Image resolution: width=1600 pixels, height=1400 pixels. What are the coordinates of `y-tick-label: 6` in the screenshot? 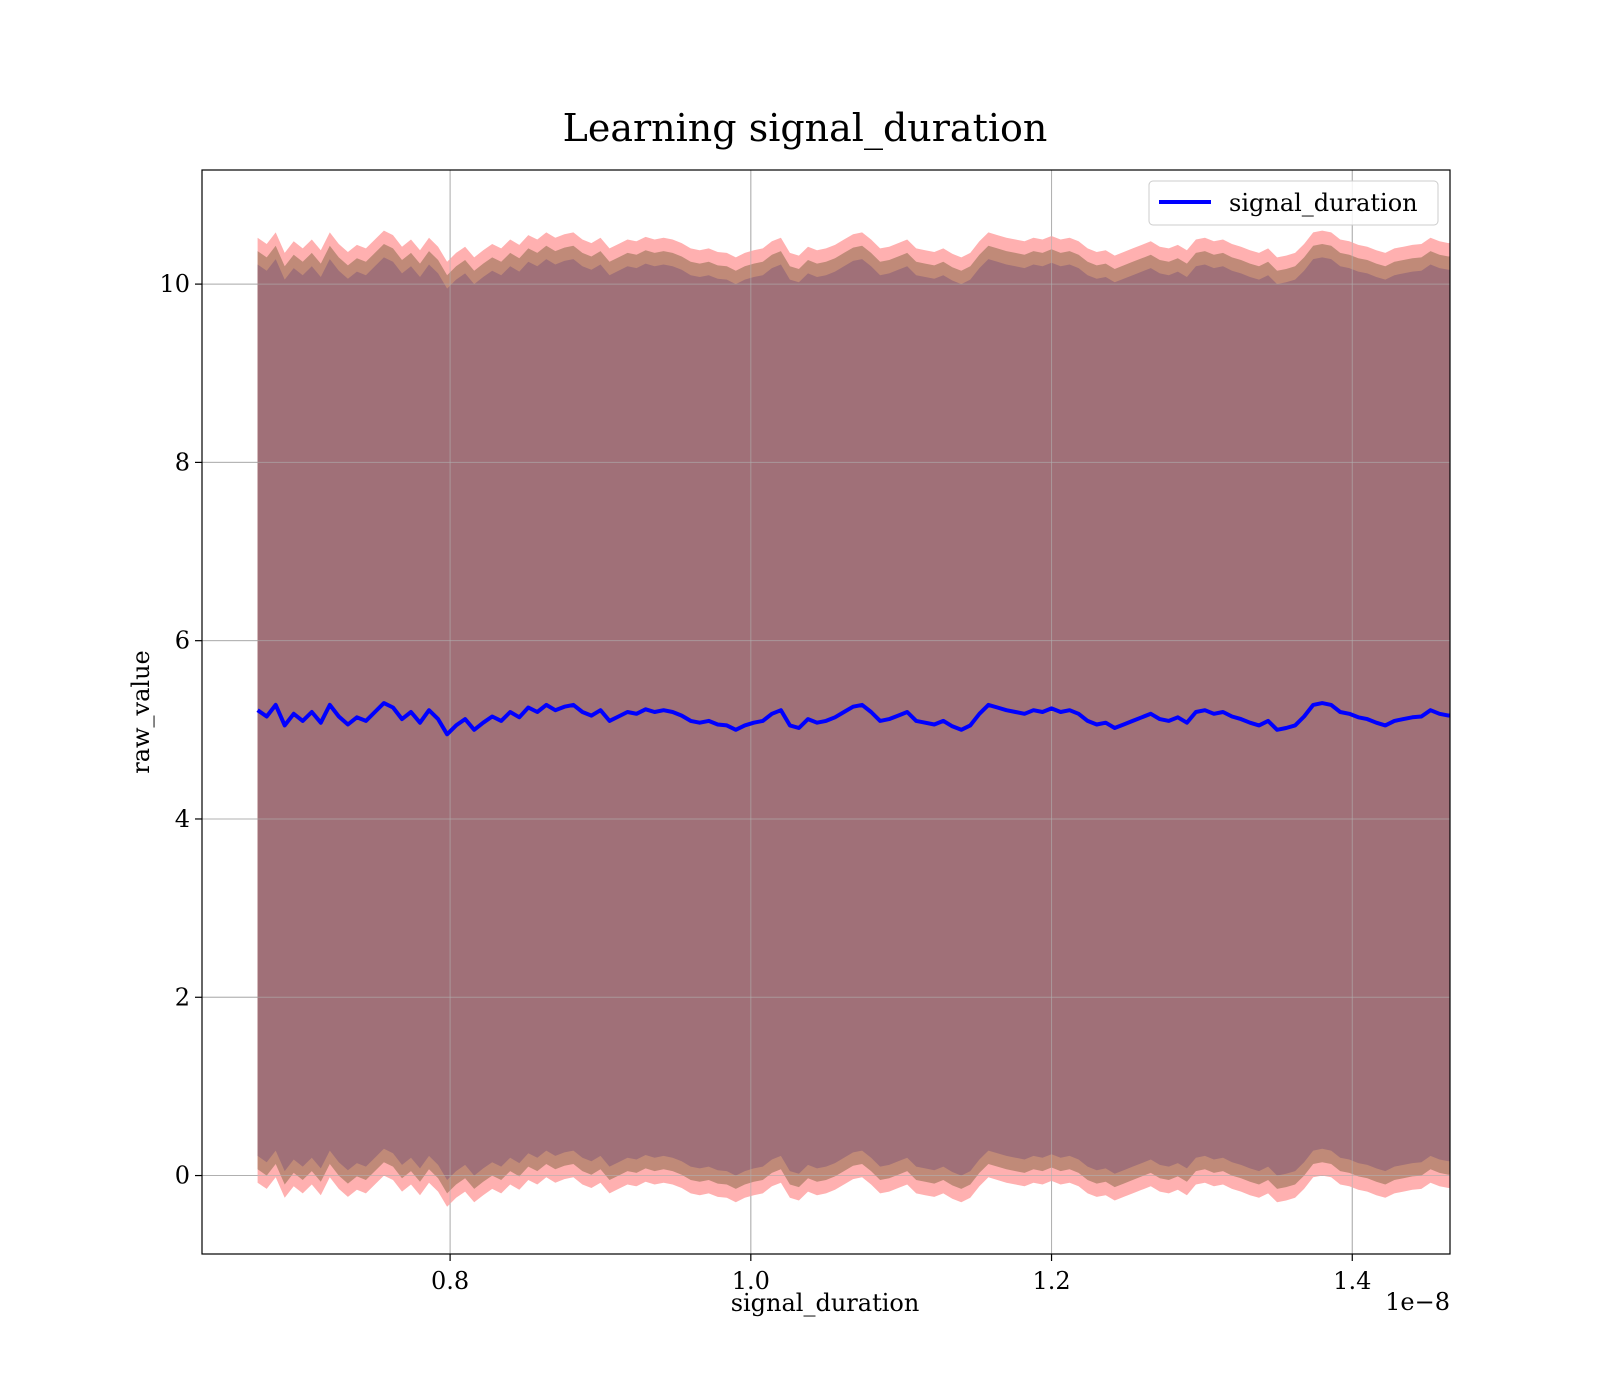 It's located at (182, 641).